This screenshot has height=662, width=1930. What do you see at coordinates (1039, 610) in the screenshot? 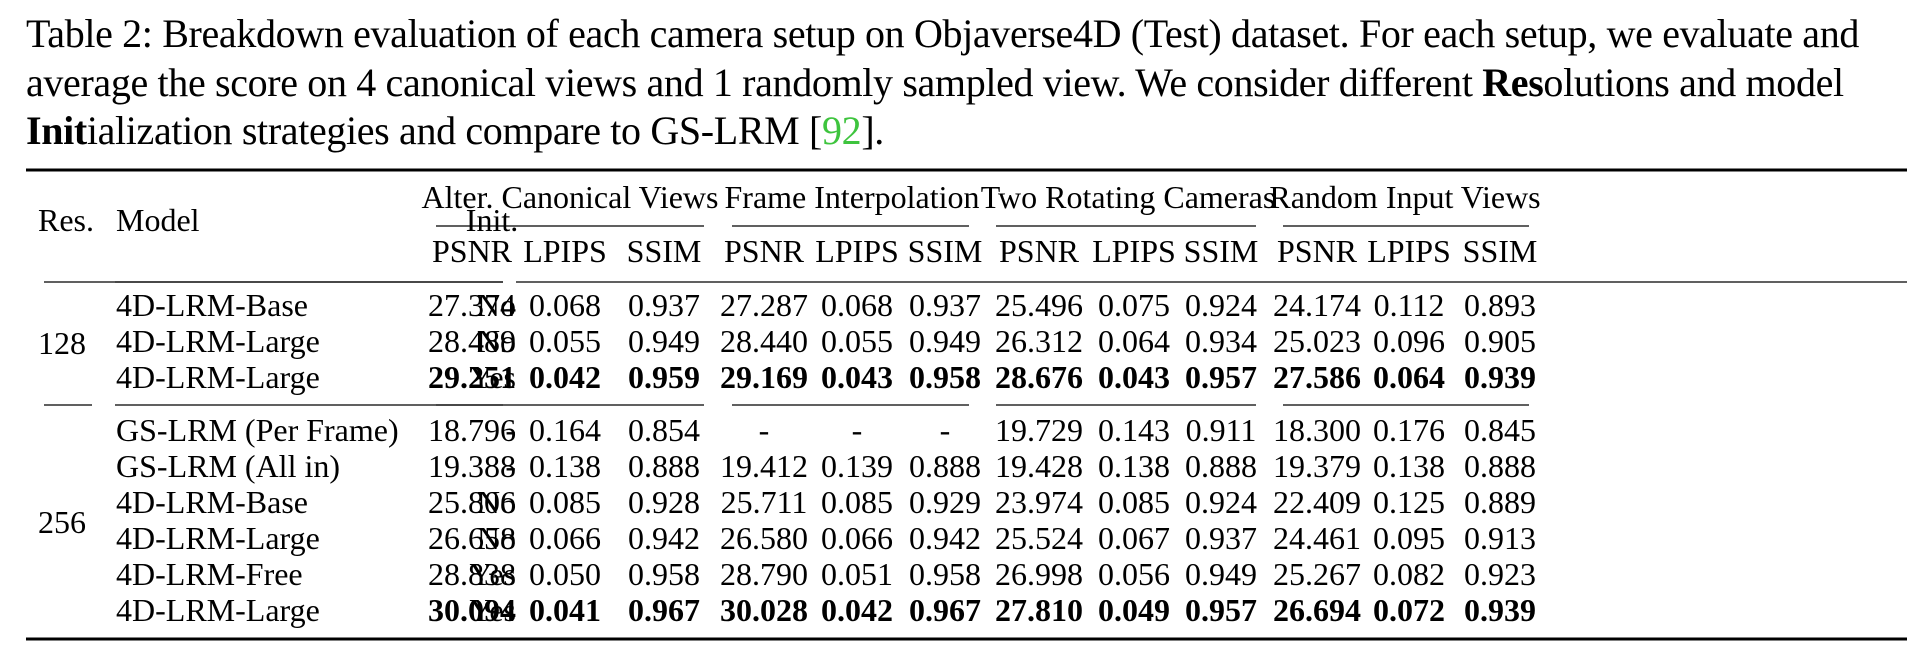
I see `metric-value: 27.810` at bounding box center [1039, 610].